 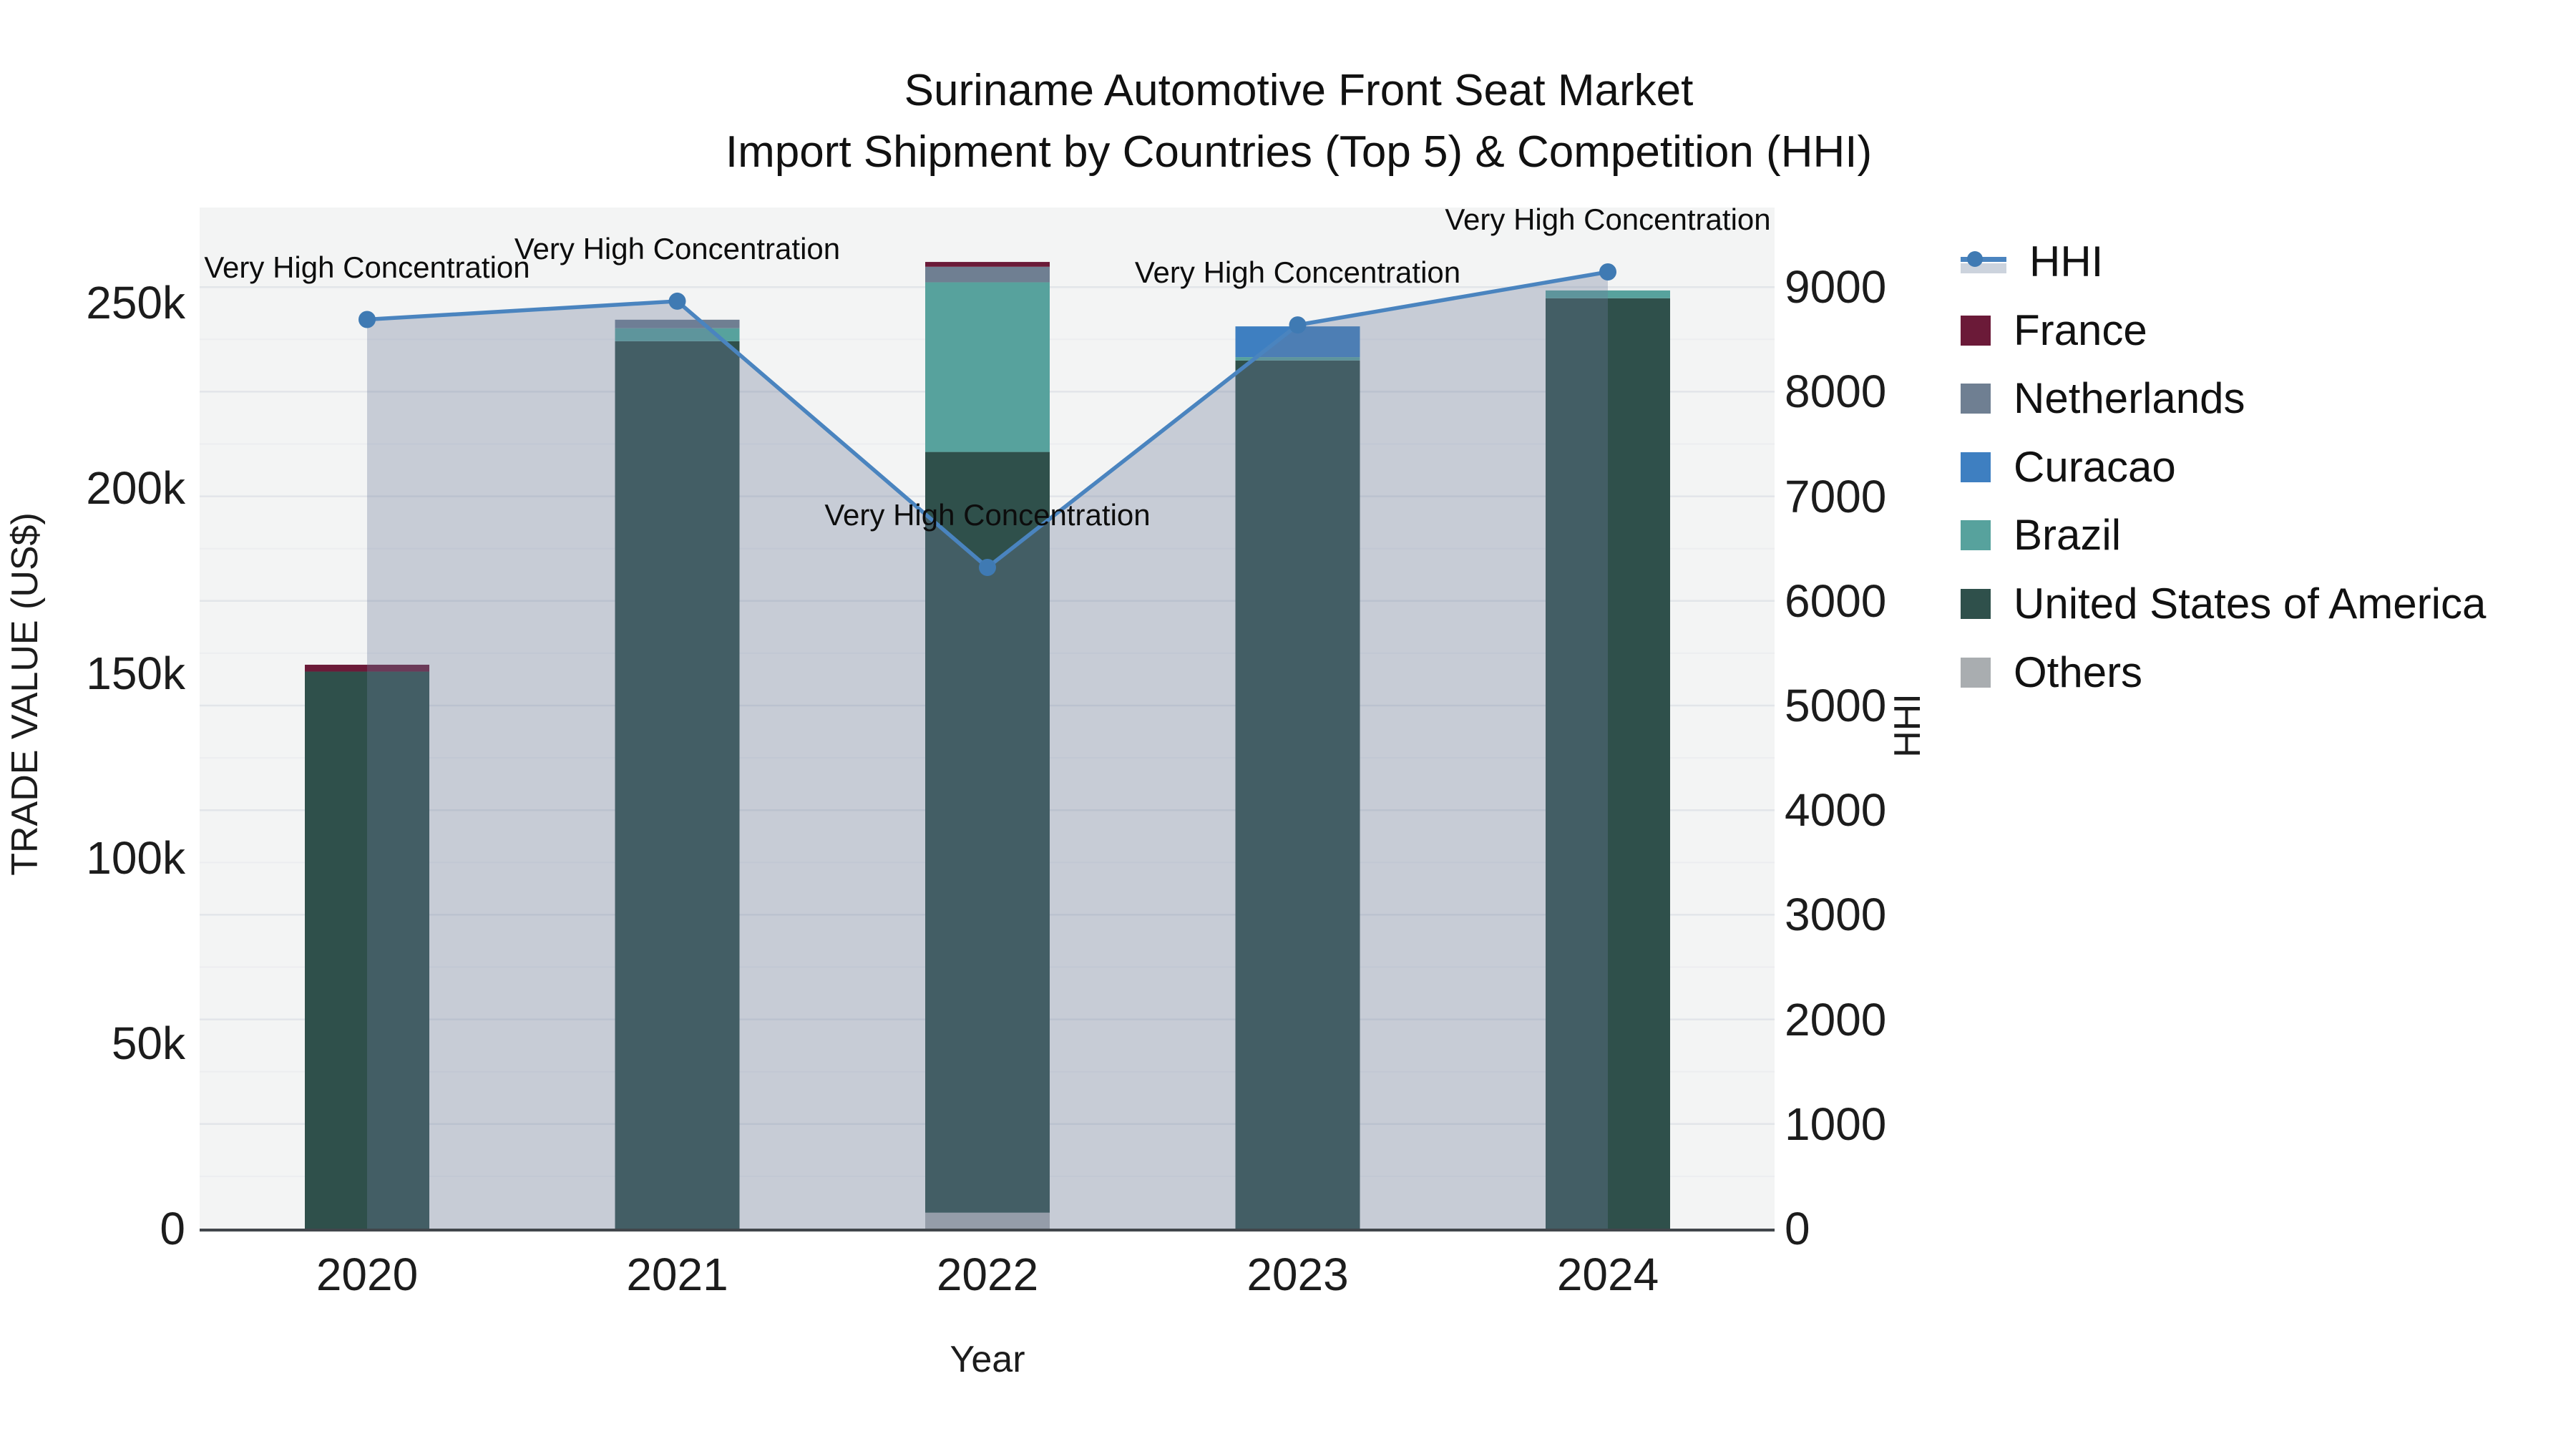 I want to click on legend-item-curacao: Curacao, so click(x=2068, y=467).